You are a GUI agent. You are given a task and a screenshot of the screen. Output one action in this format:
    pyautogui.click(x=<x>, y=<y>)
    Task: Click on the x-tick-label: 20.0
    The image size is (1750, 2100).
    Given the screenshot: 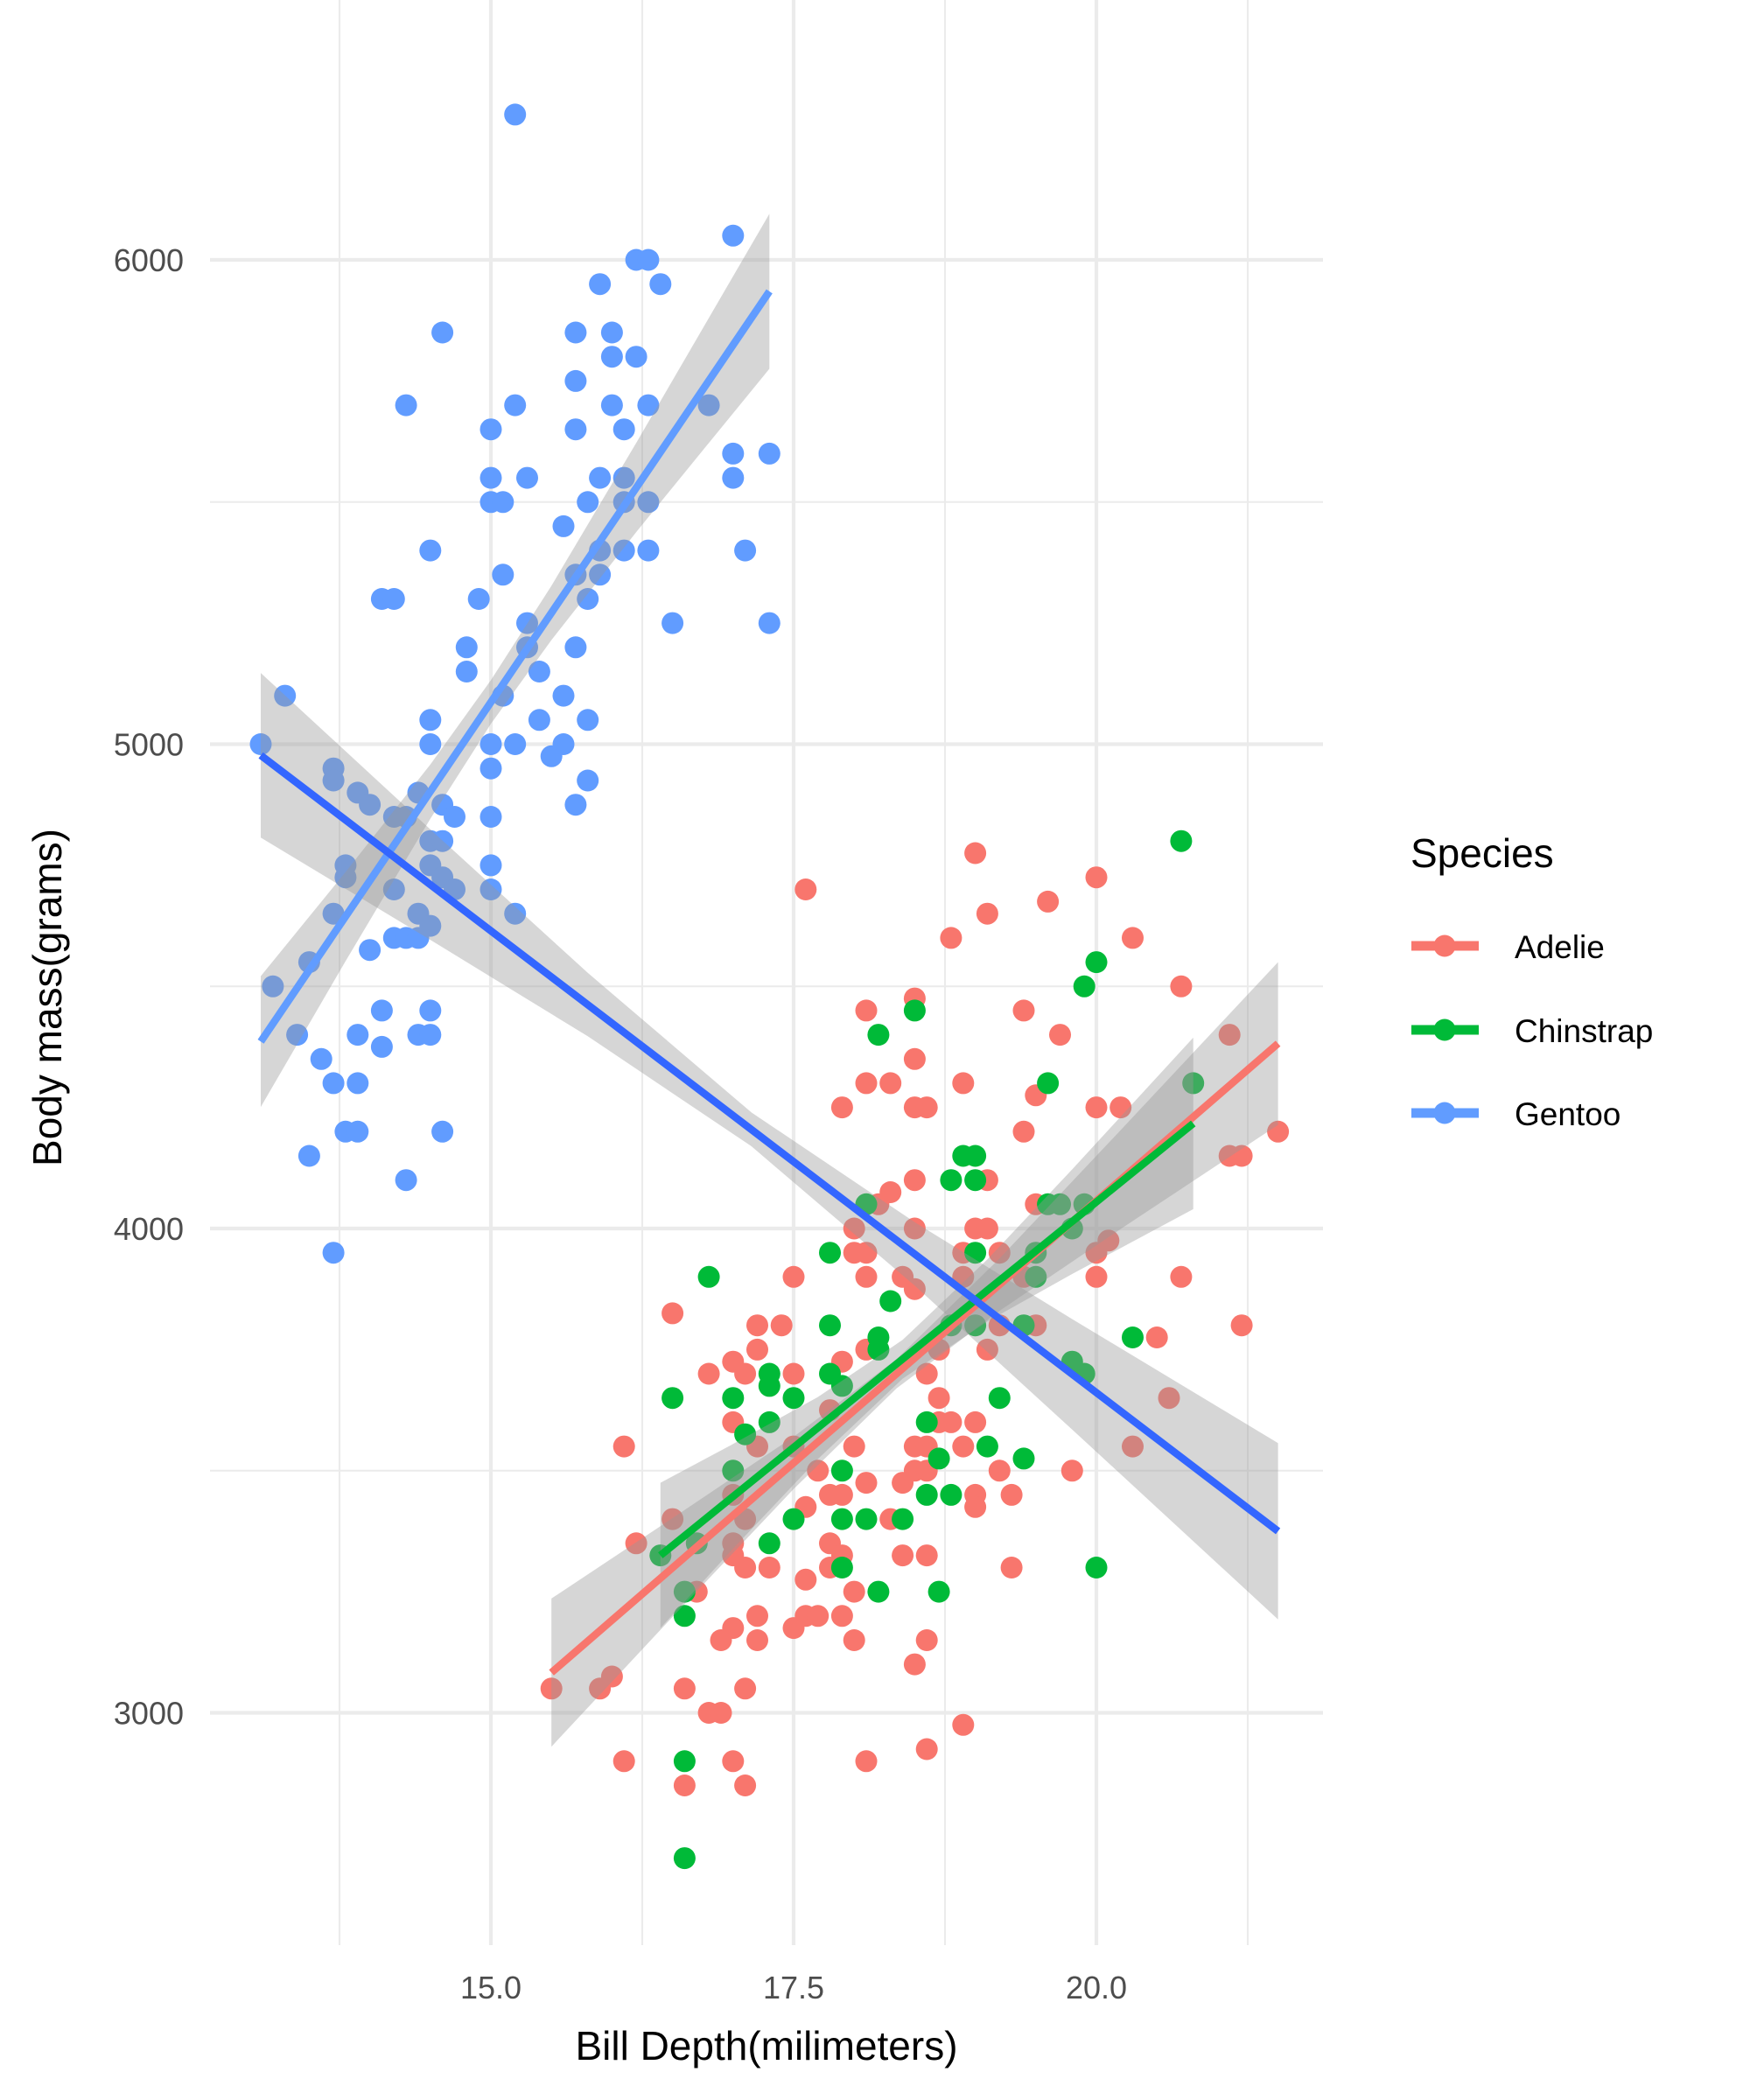 What is the action you would take?
    pyautogui.click(x=1096, y=1988)
    